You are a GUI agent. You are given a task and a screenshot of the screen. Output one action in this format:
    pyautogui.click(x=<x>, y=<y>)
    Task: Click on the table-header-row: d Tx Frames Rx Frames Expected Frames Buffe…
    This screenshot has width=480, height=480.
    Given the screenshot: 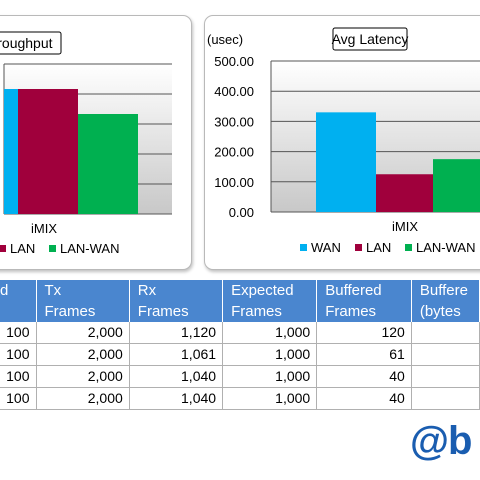 What is the action you would take?
    pyautogui.click(x=240, y=301)
    